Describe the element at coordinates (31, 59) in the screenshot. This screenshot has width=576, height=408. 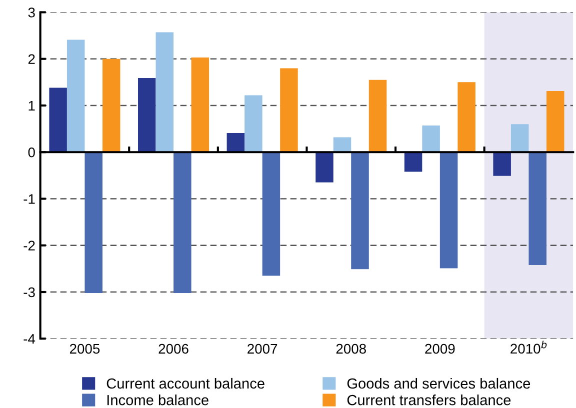
I see `y-tick-label: 2` at that location.